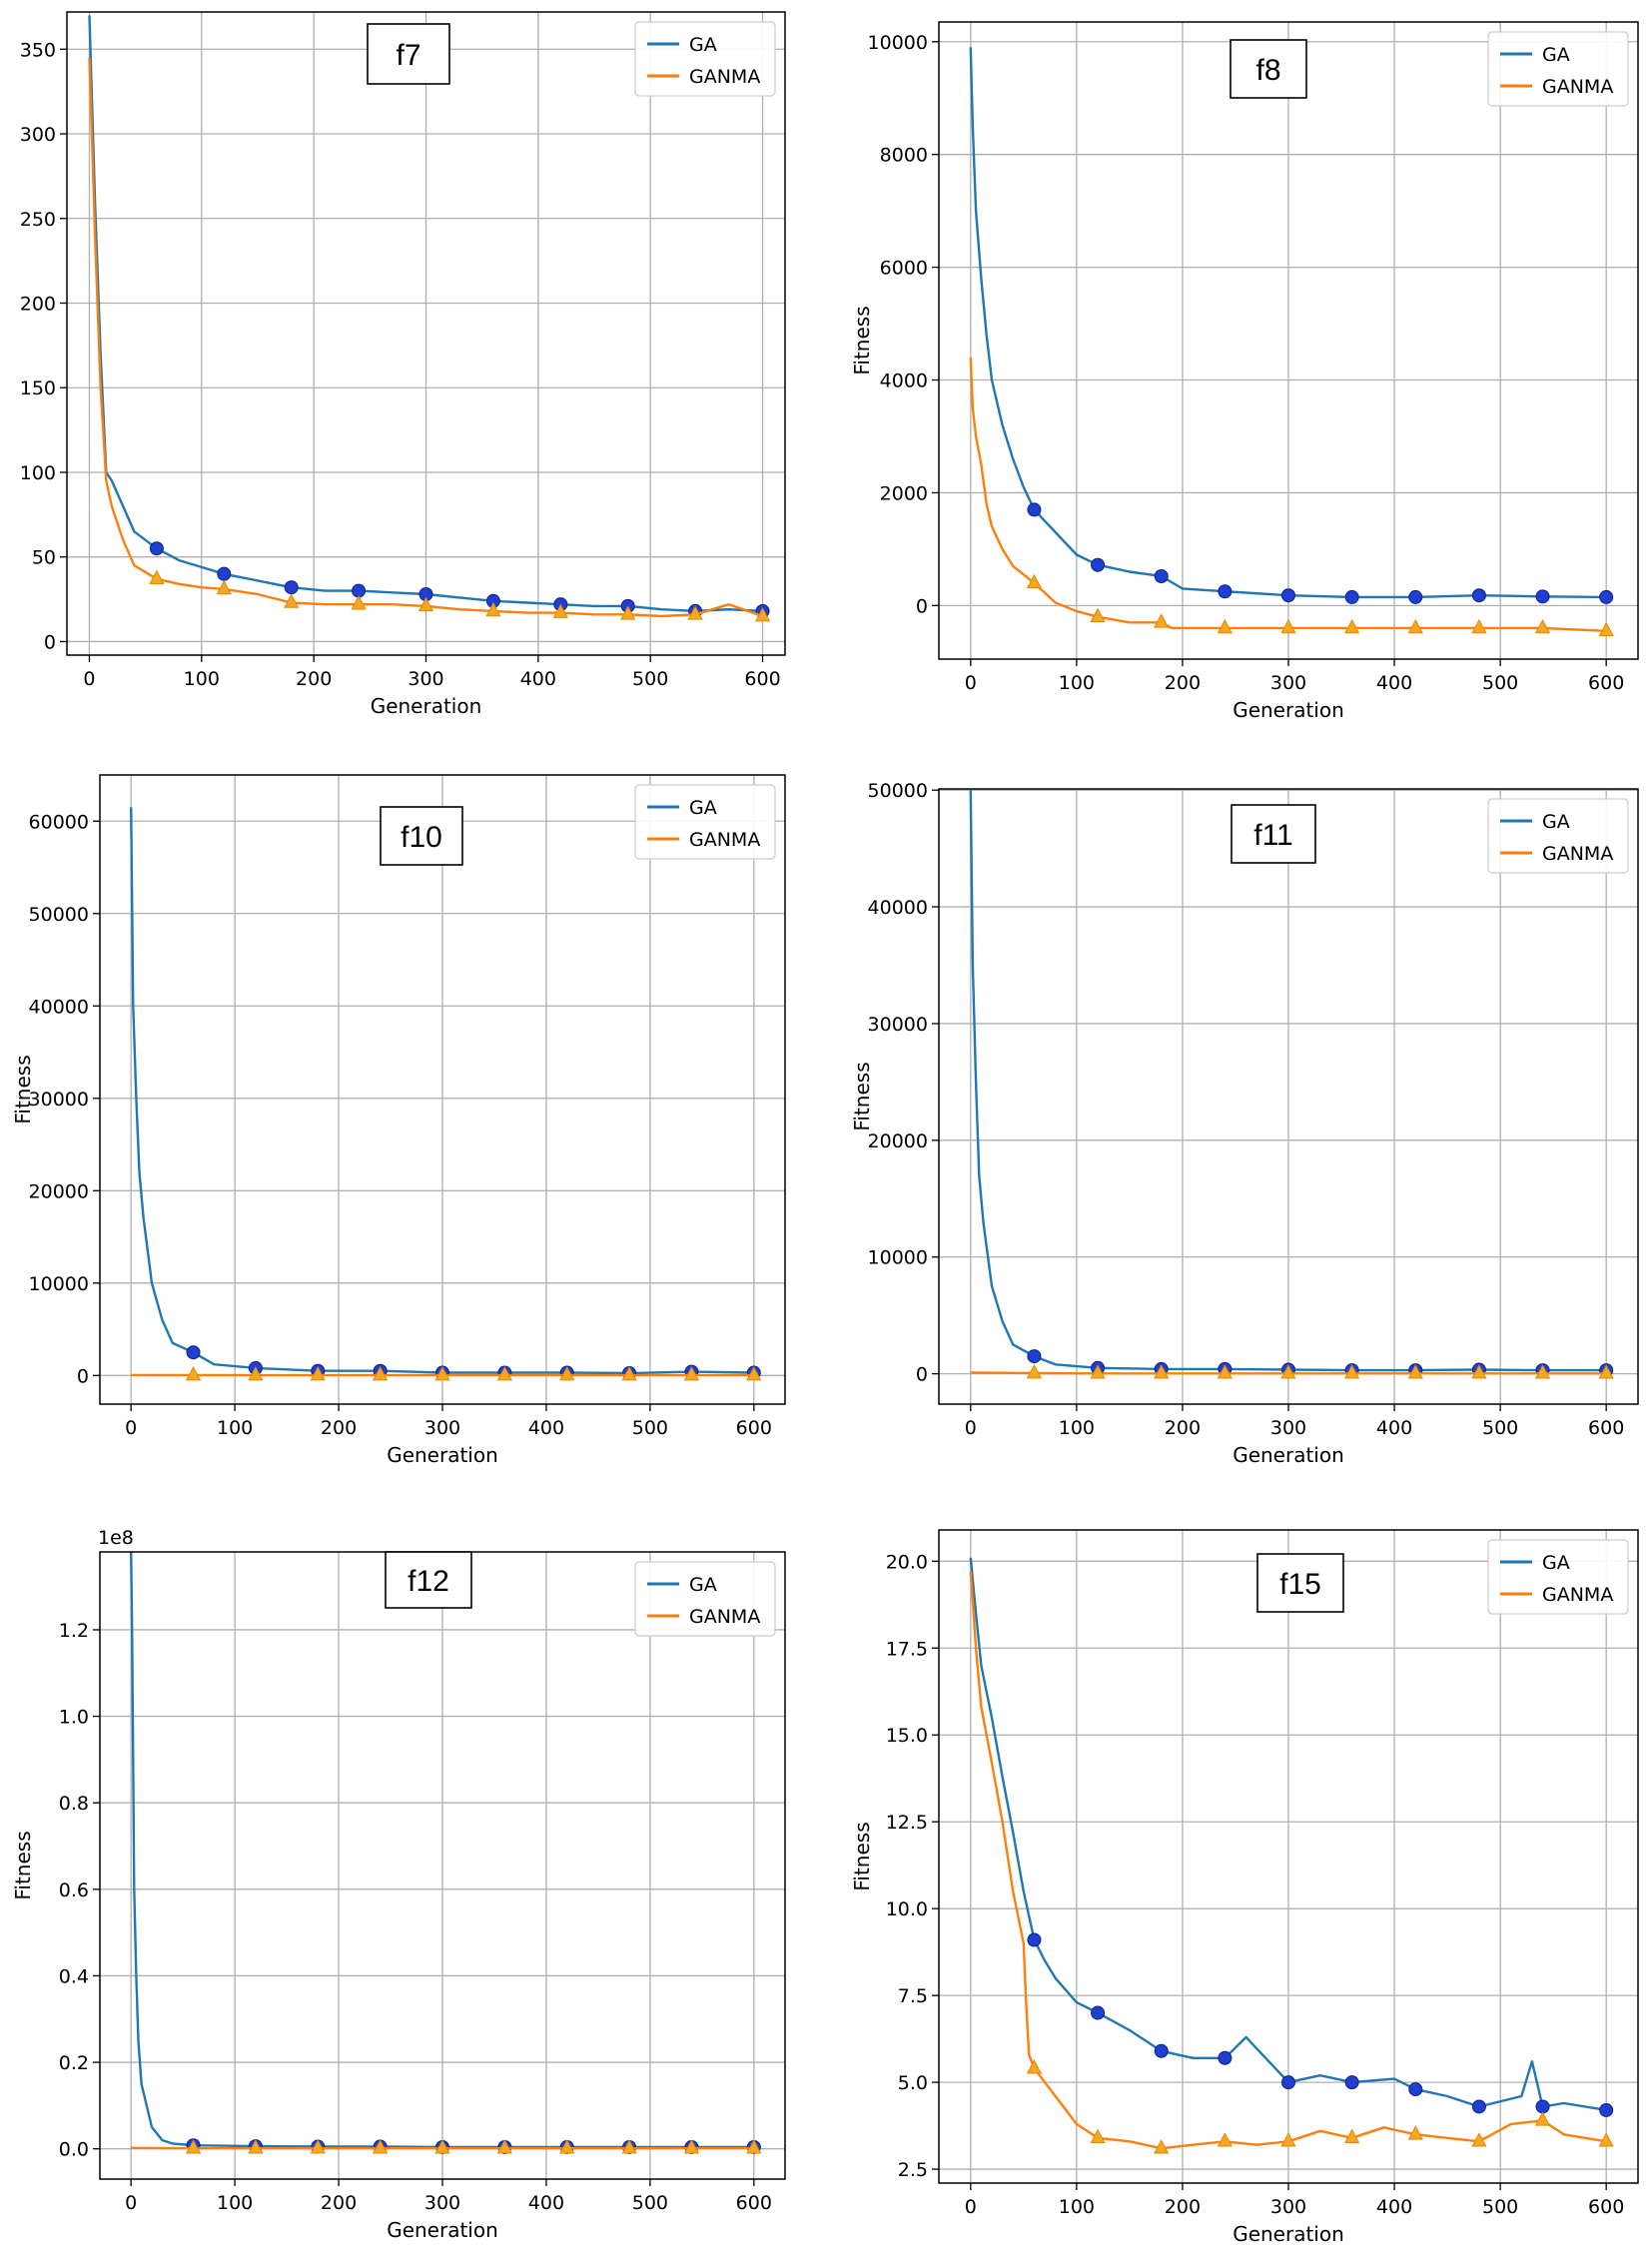  I want to click on axis-offset-text: 1e8, so click(116, 1538).